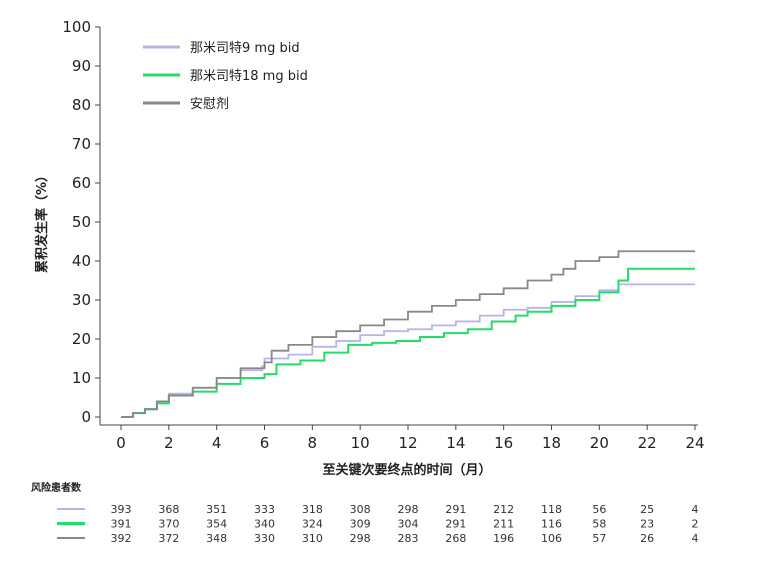 The width and height of the screenshot is (765, 567). Describe the element at coordinates (647, 538) in the screenshot. I see `risk-value: 26` at that location.